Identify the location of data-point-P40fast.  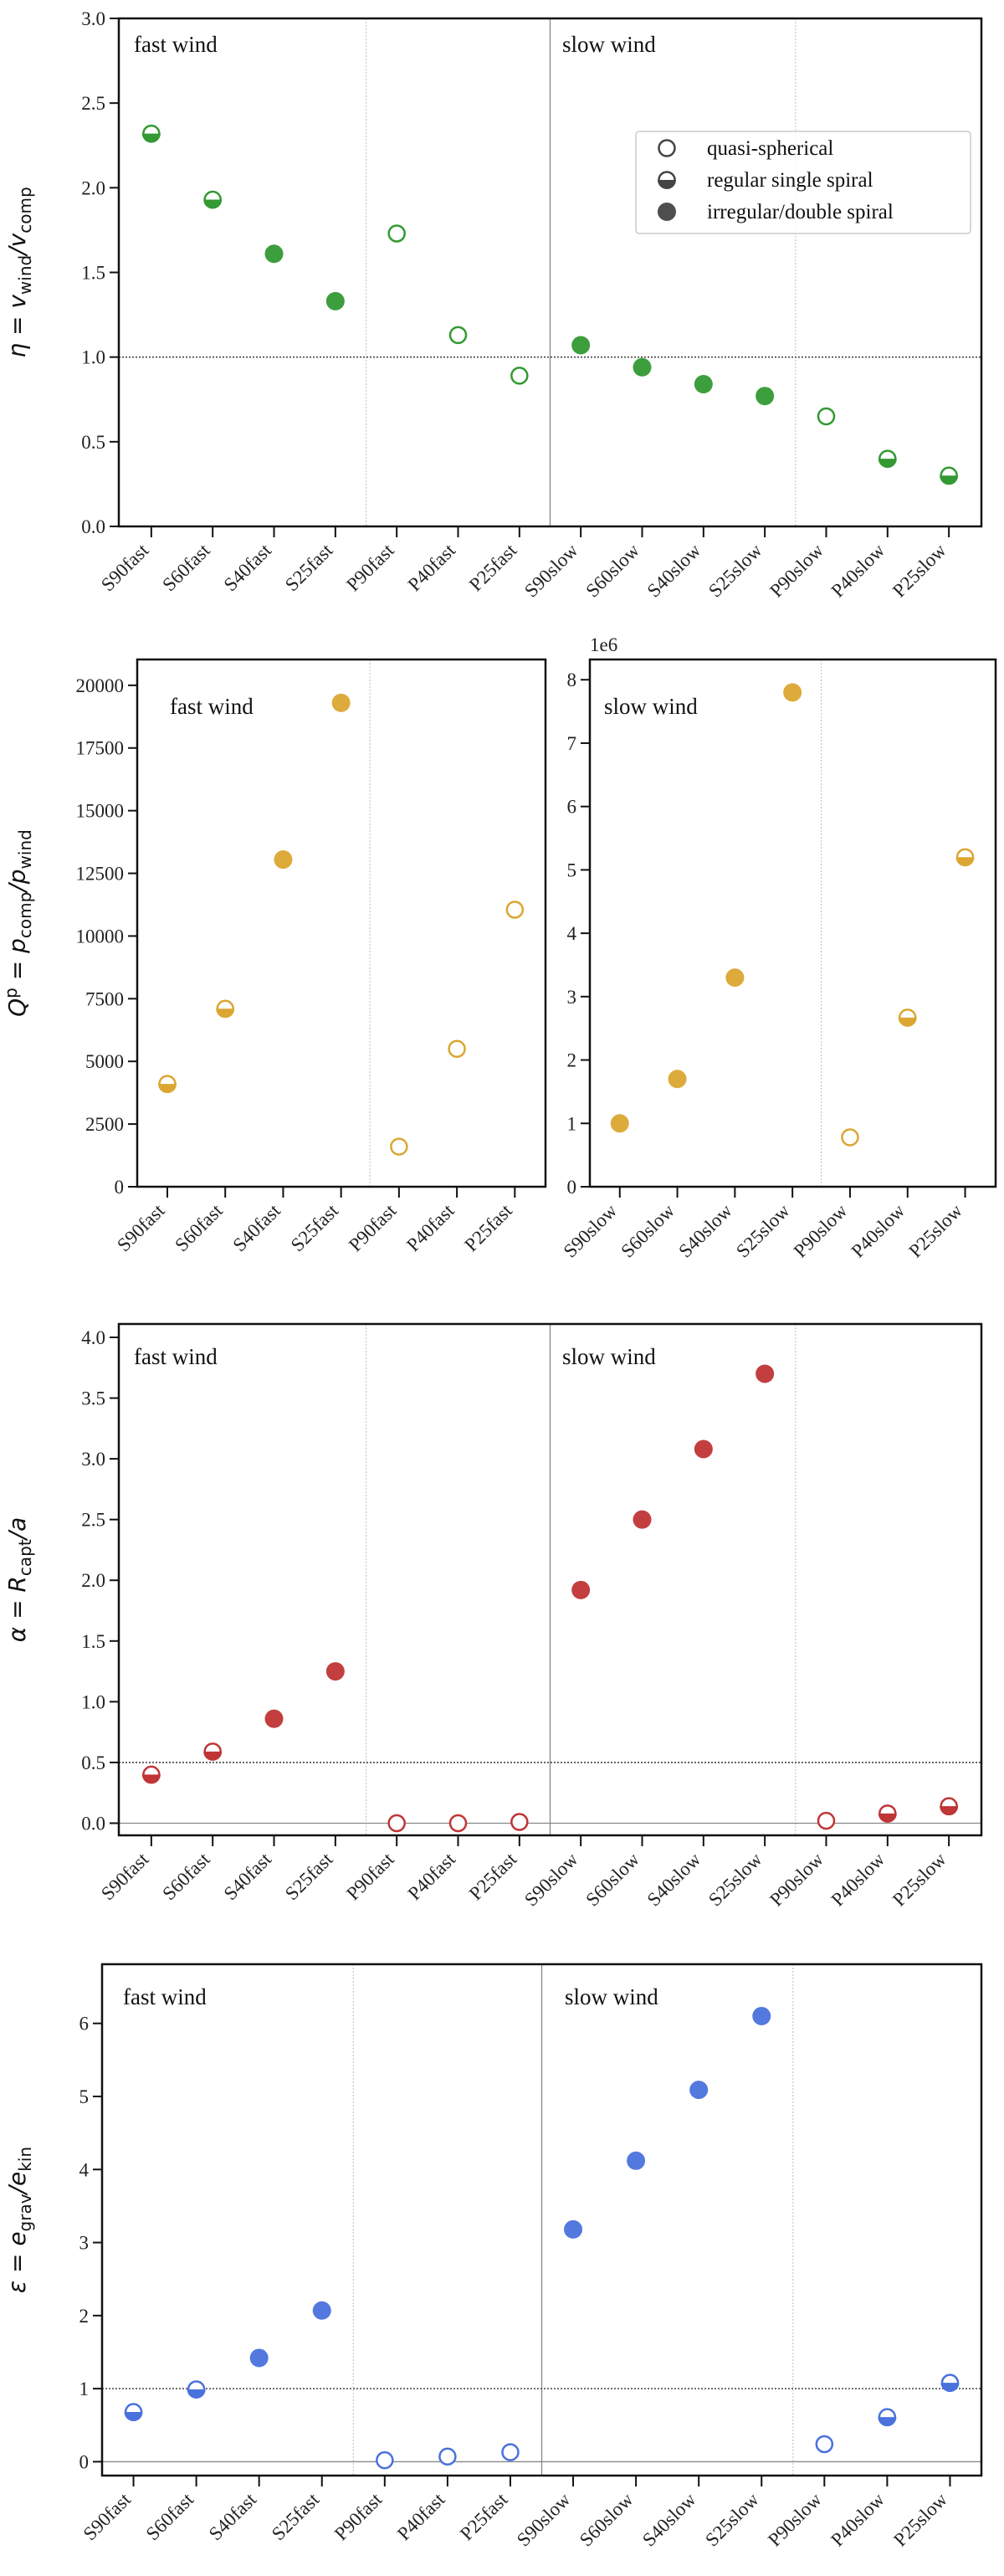
(458, 1823).